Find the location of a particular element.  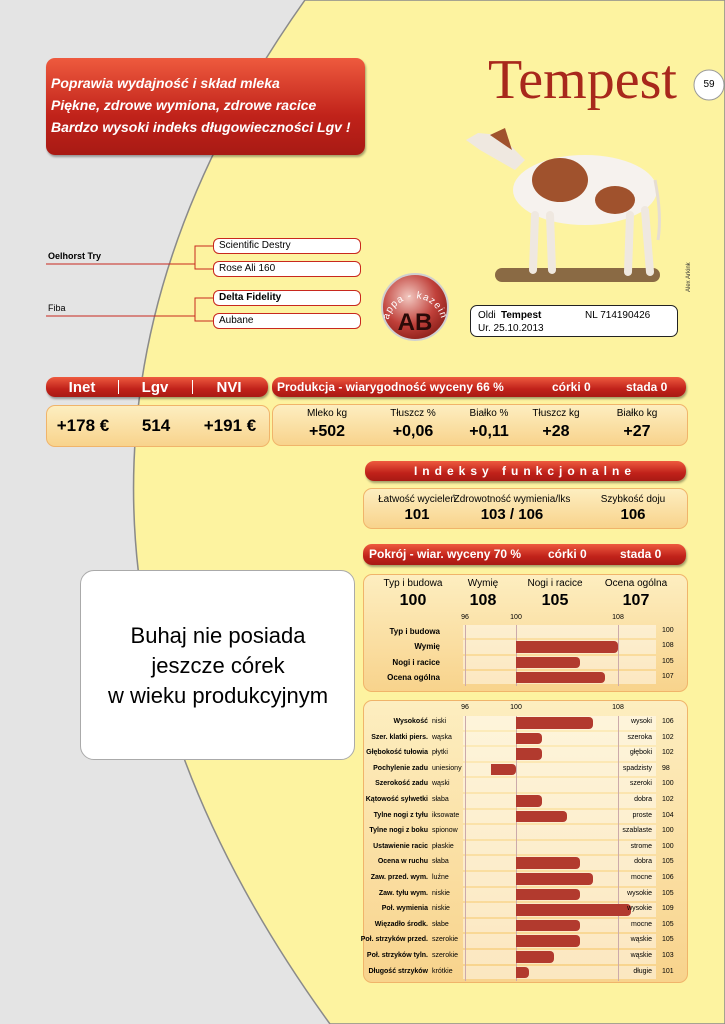

conformation-value: 108 is located at coordinates (483, 600).